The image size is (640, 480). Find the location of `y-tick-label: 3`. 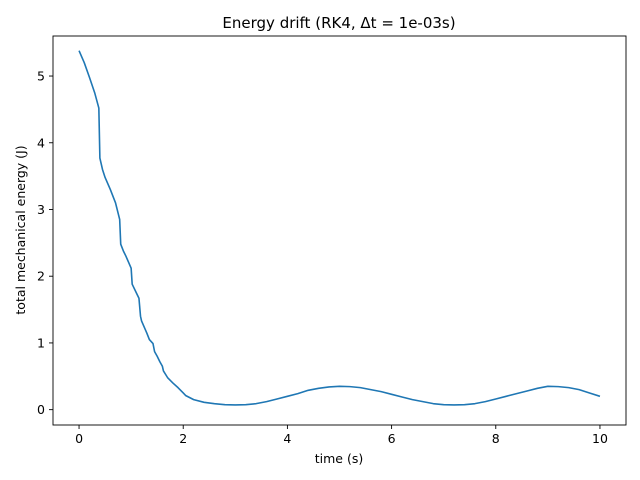

y-tick-label: 3 is located at coordinates (41, 209).